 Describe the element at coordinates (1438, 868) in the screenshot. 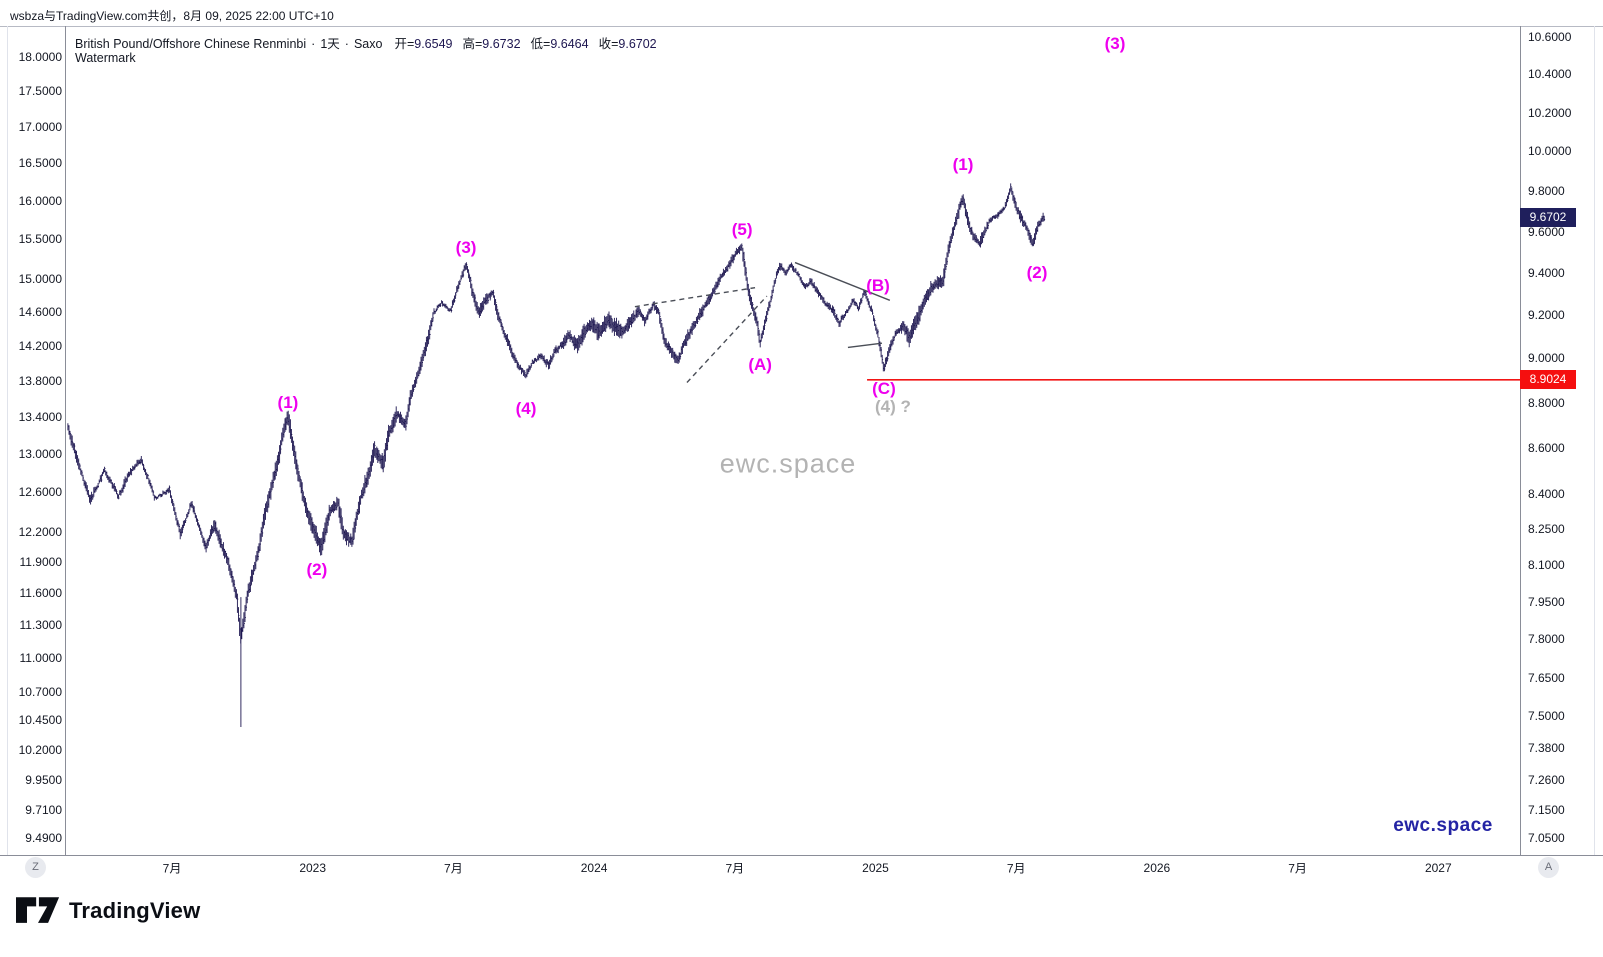

I see `time-axis-tick: 2027` at that location.